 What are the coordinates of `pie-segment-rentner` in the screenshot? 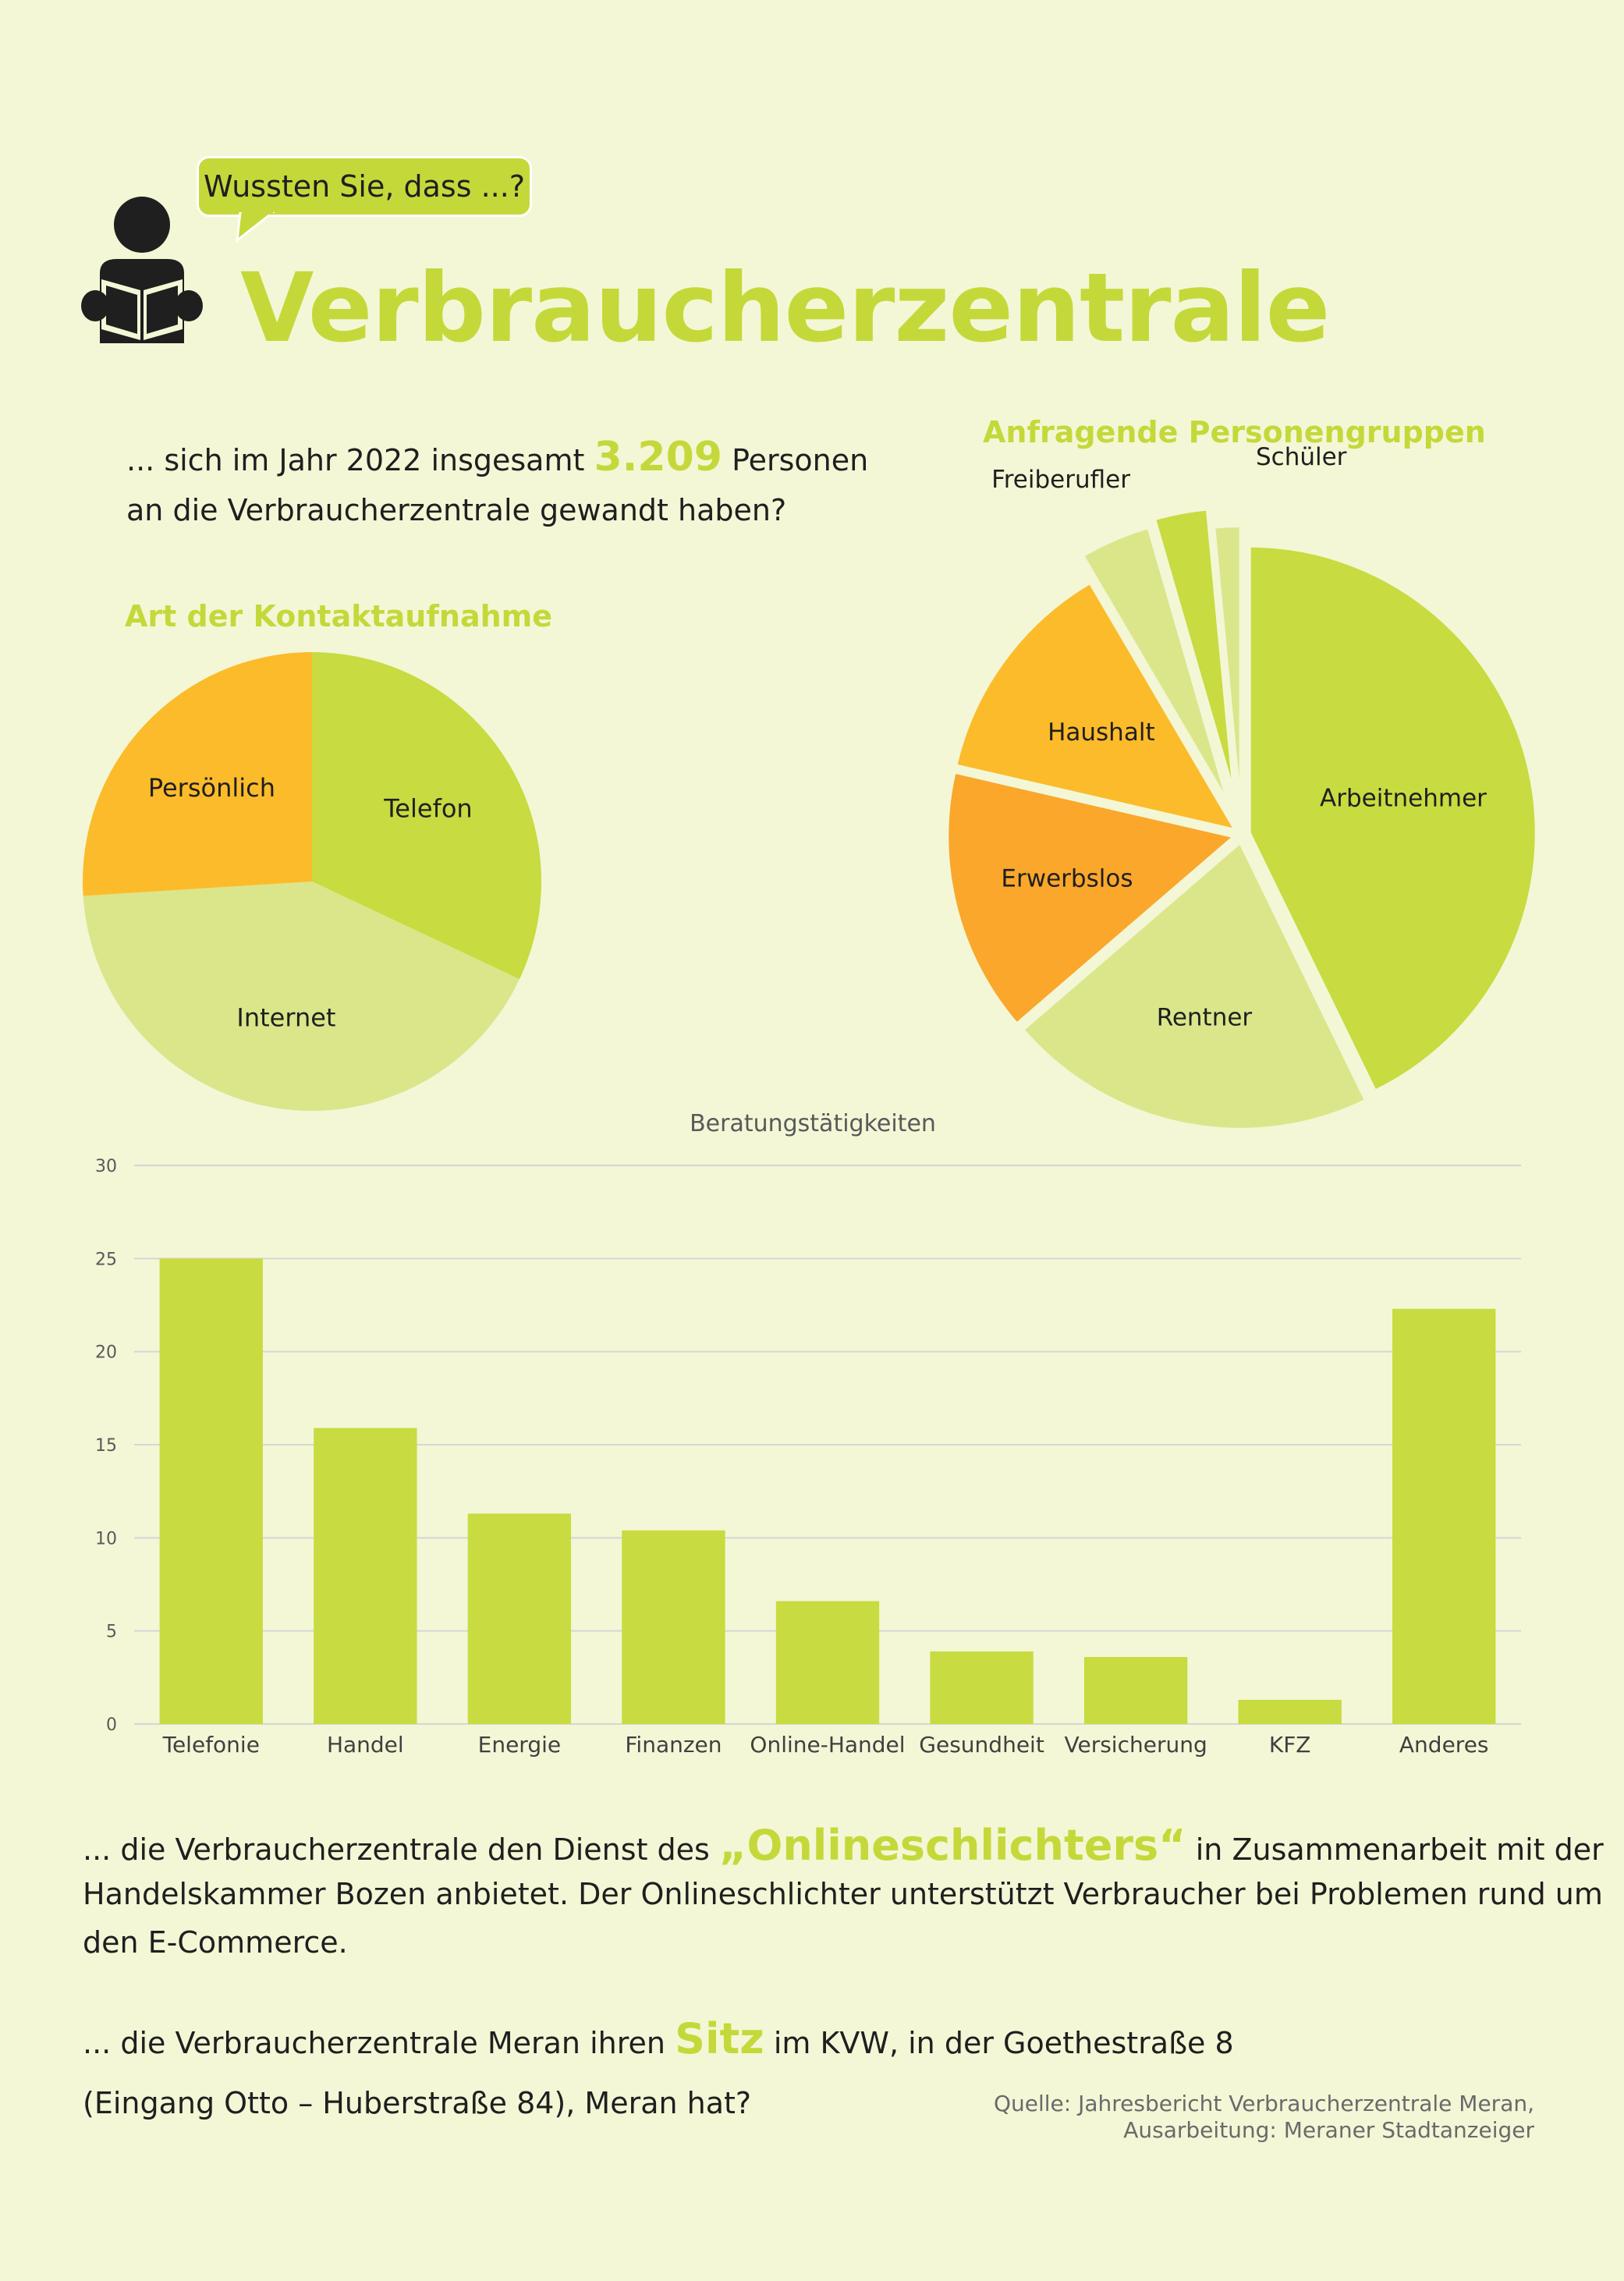 It's located at (1194, 985).